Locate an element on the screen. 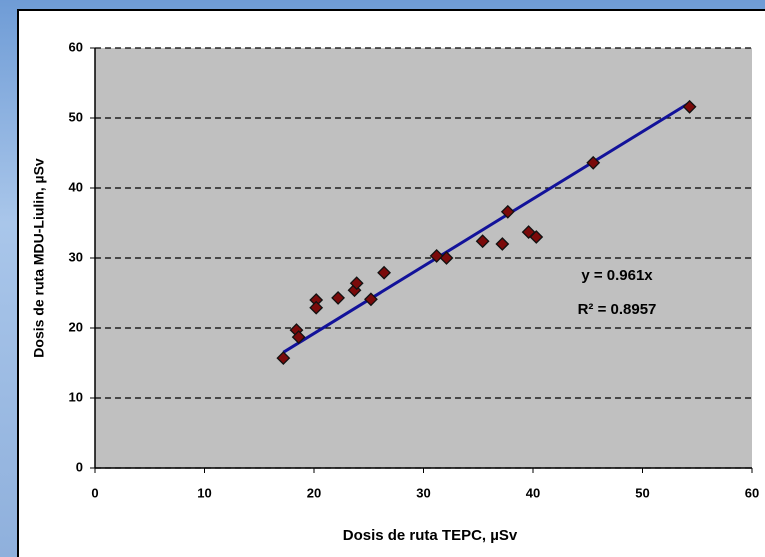 The height and width of the screenshot is (557, 765). x-tick-label: 30 is located at coordinates (423, 492).